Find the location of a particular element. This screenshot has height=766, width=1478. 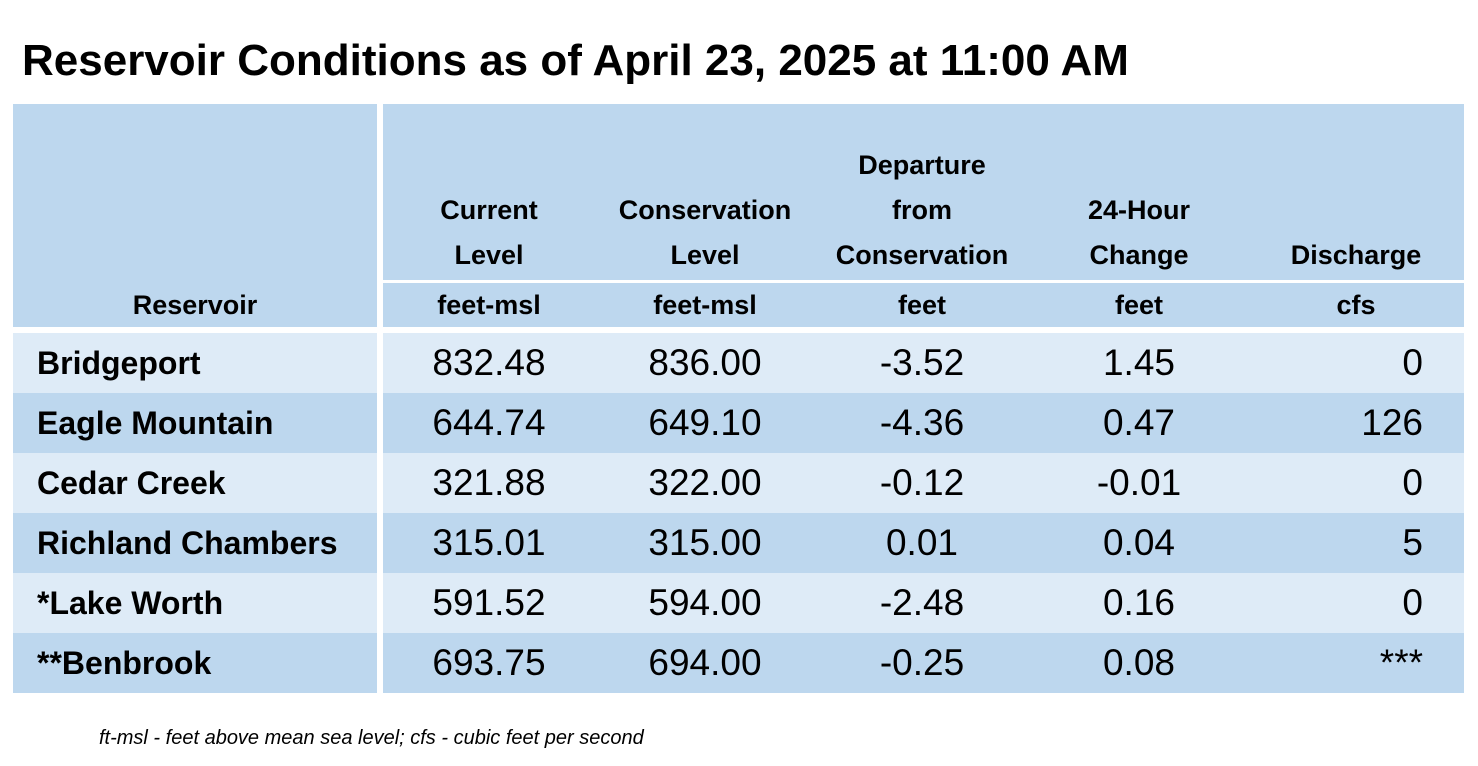

table-row: Eagle Mountain 644.74 649.10 -4.36 0.47 126 is located at coordinates (738, 423).